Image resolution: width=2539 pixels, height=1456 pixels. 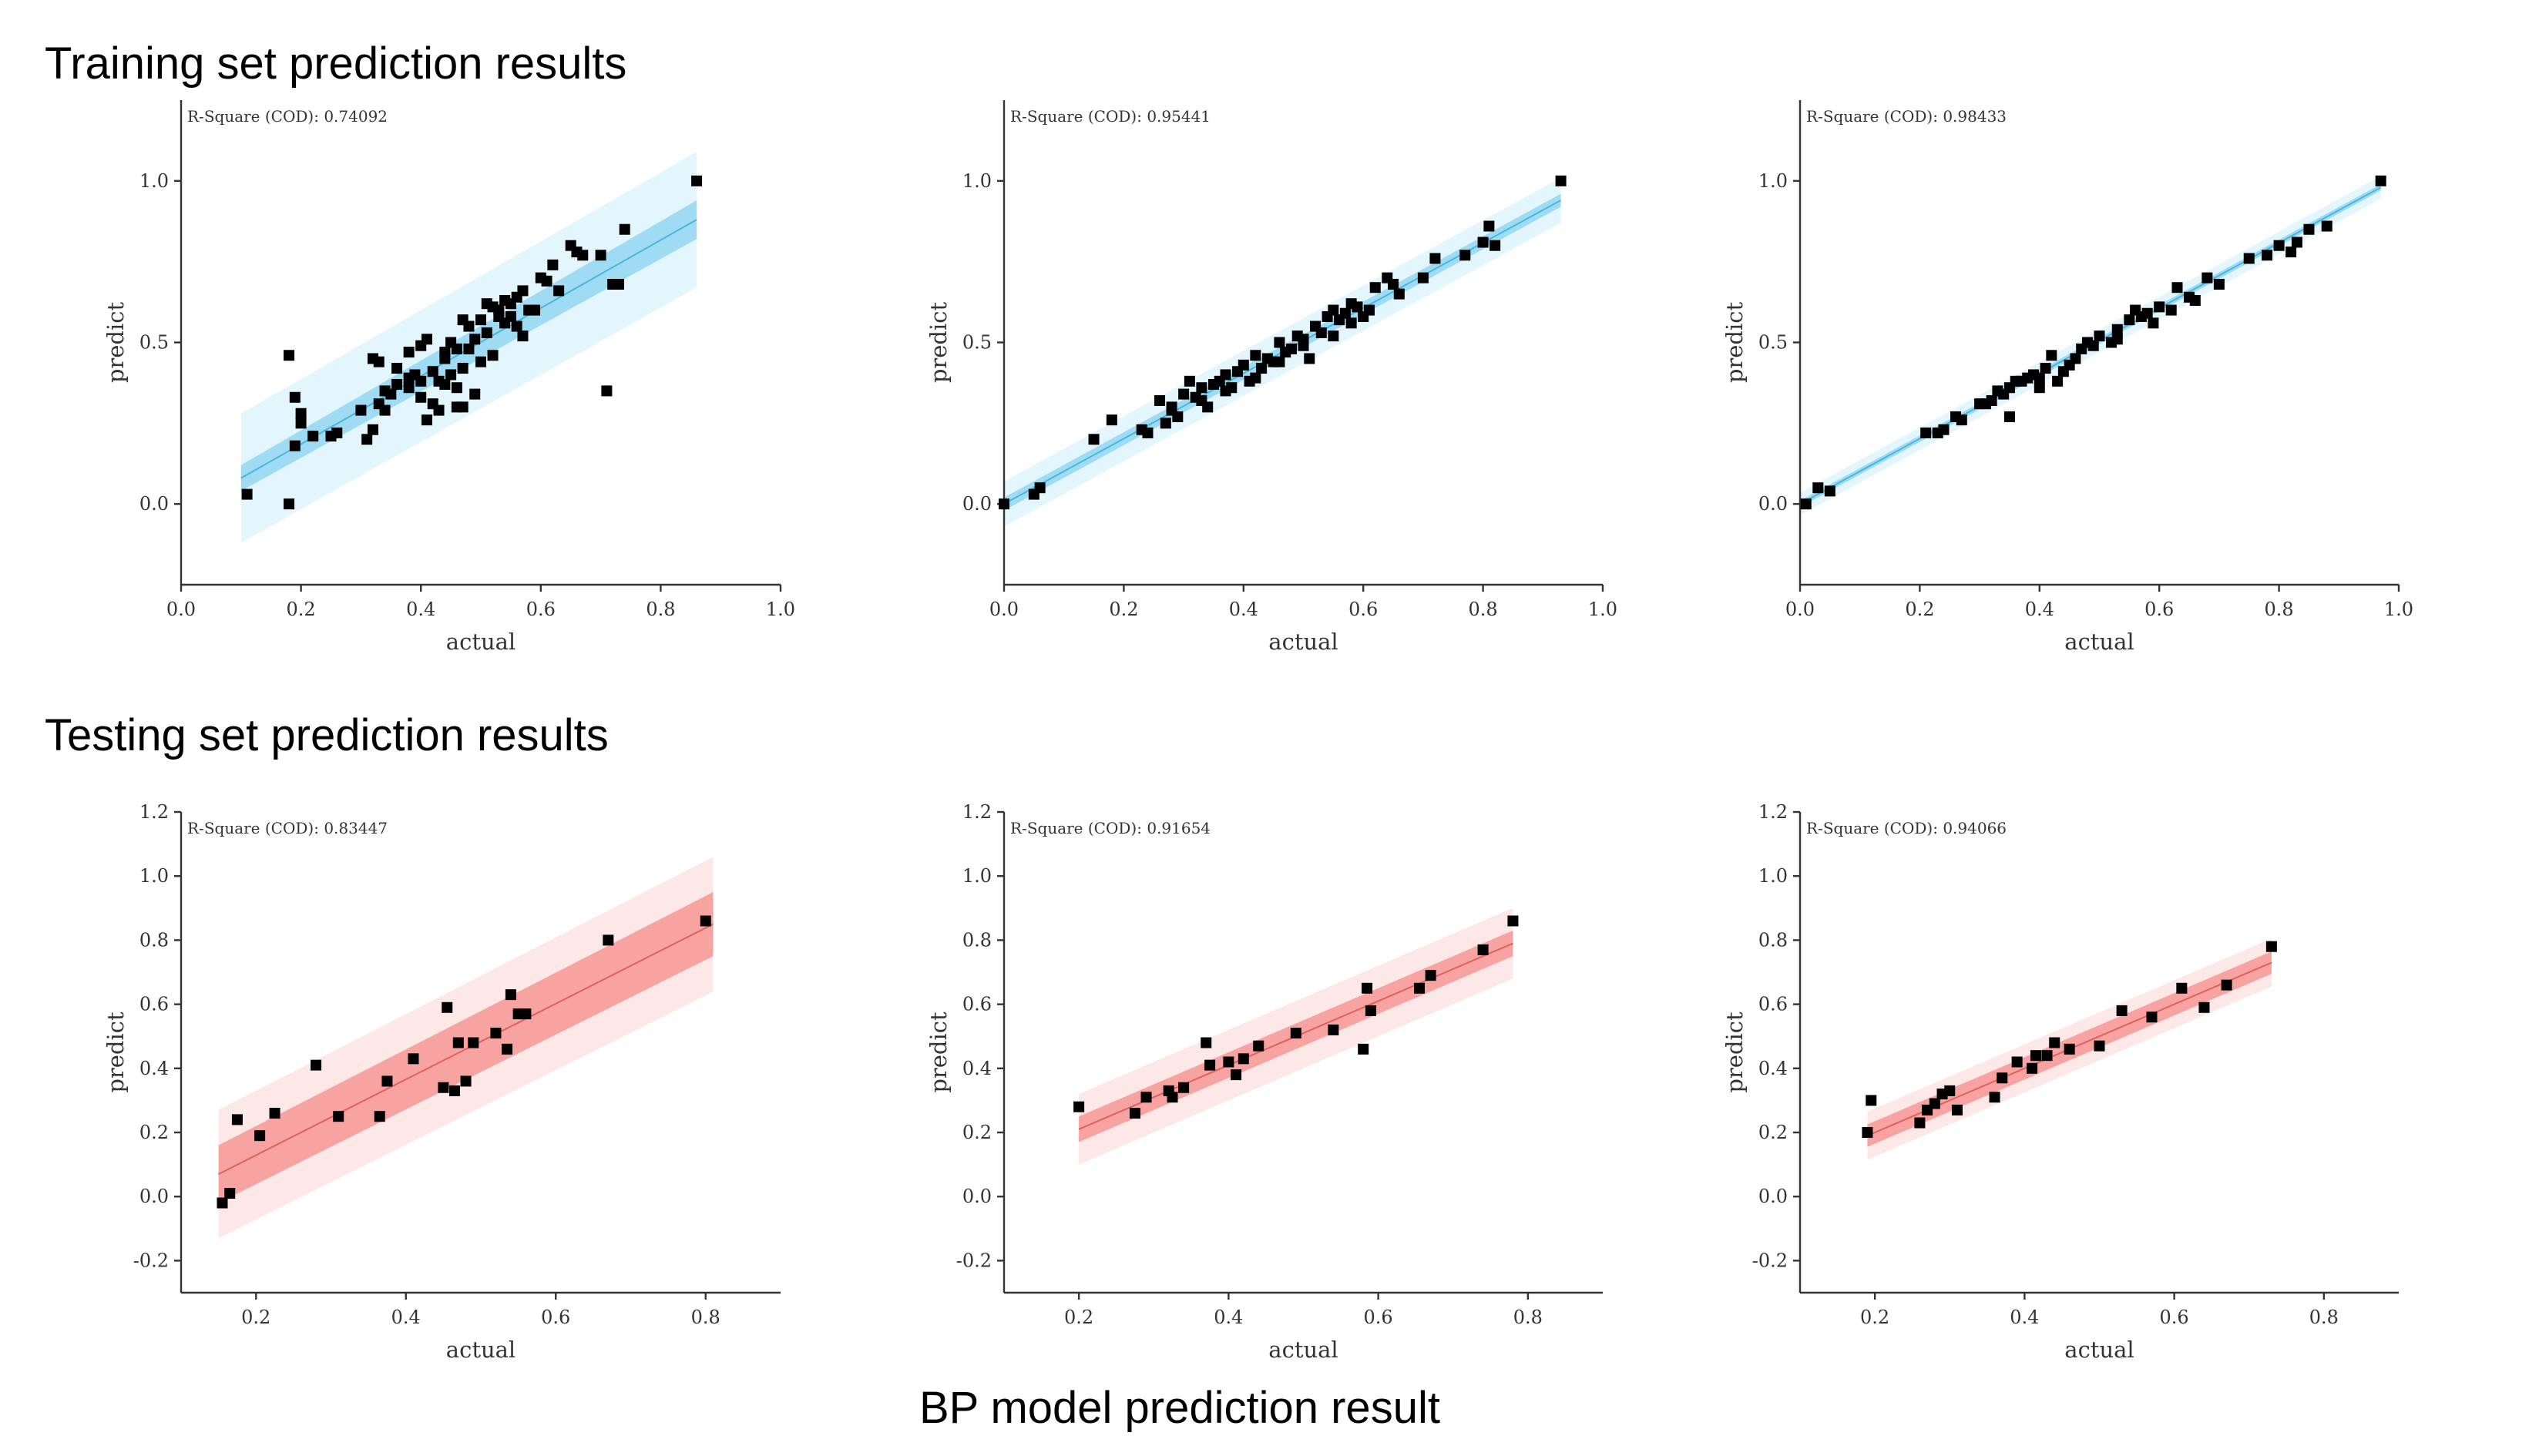 What do you see at coordinates (977, 940) in the screenshot?
I see `y-tick-label: 0.8` at bounding box center [977, 940].